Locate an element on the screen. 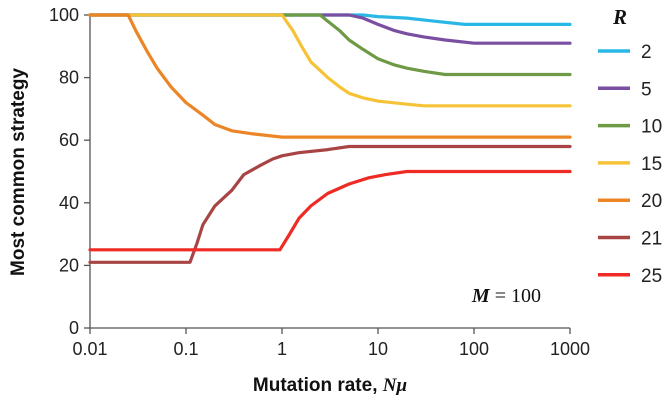 This screenshot has width=669, height=403. x-tick-label: 0.1 is located at coordinates (185, 349).